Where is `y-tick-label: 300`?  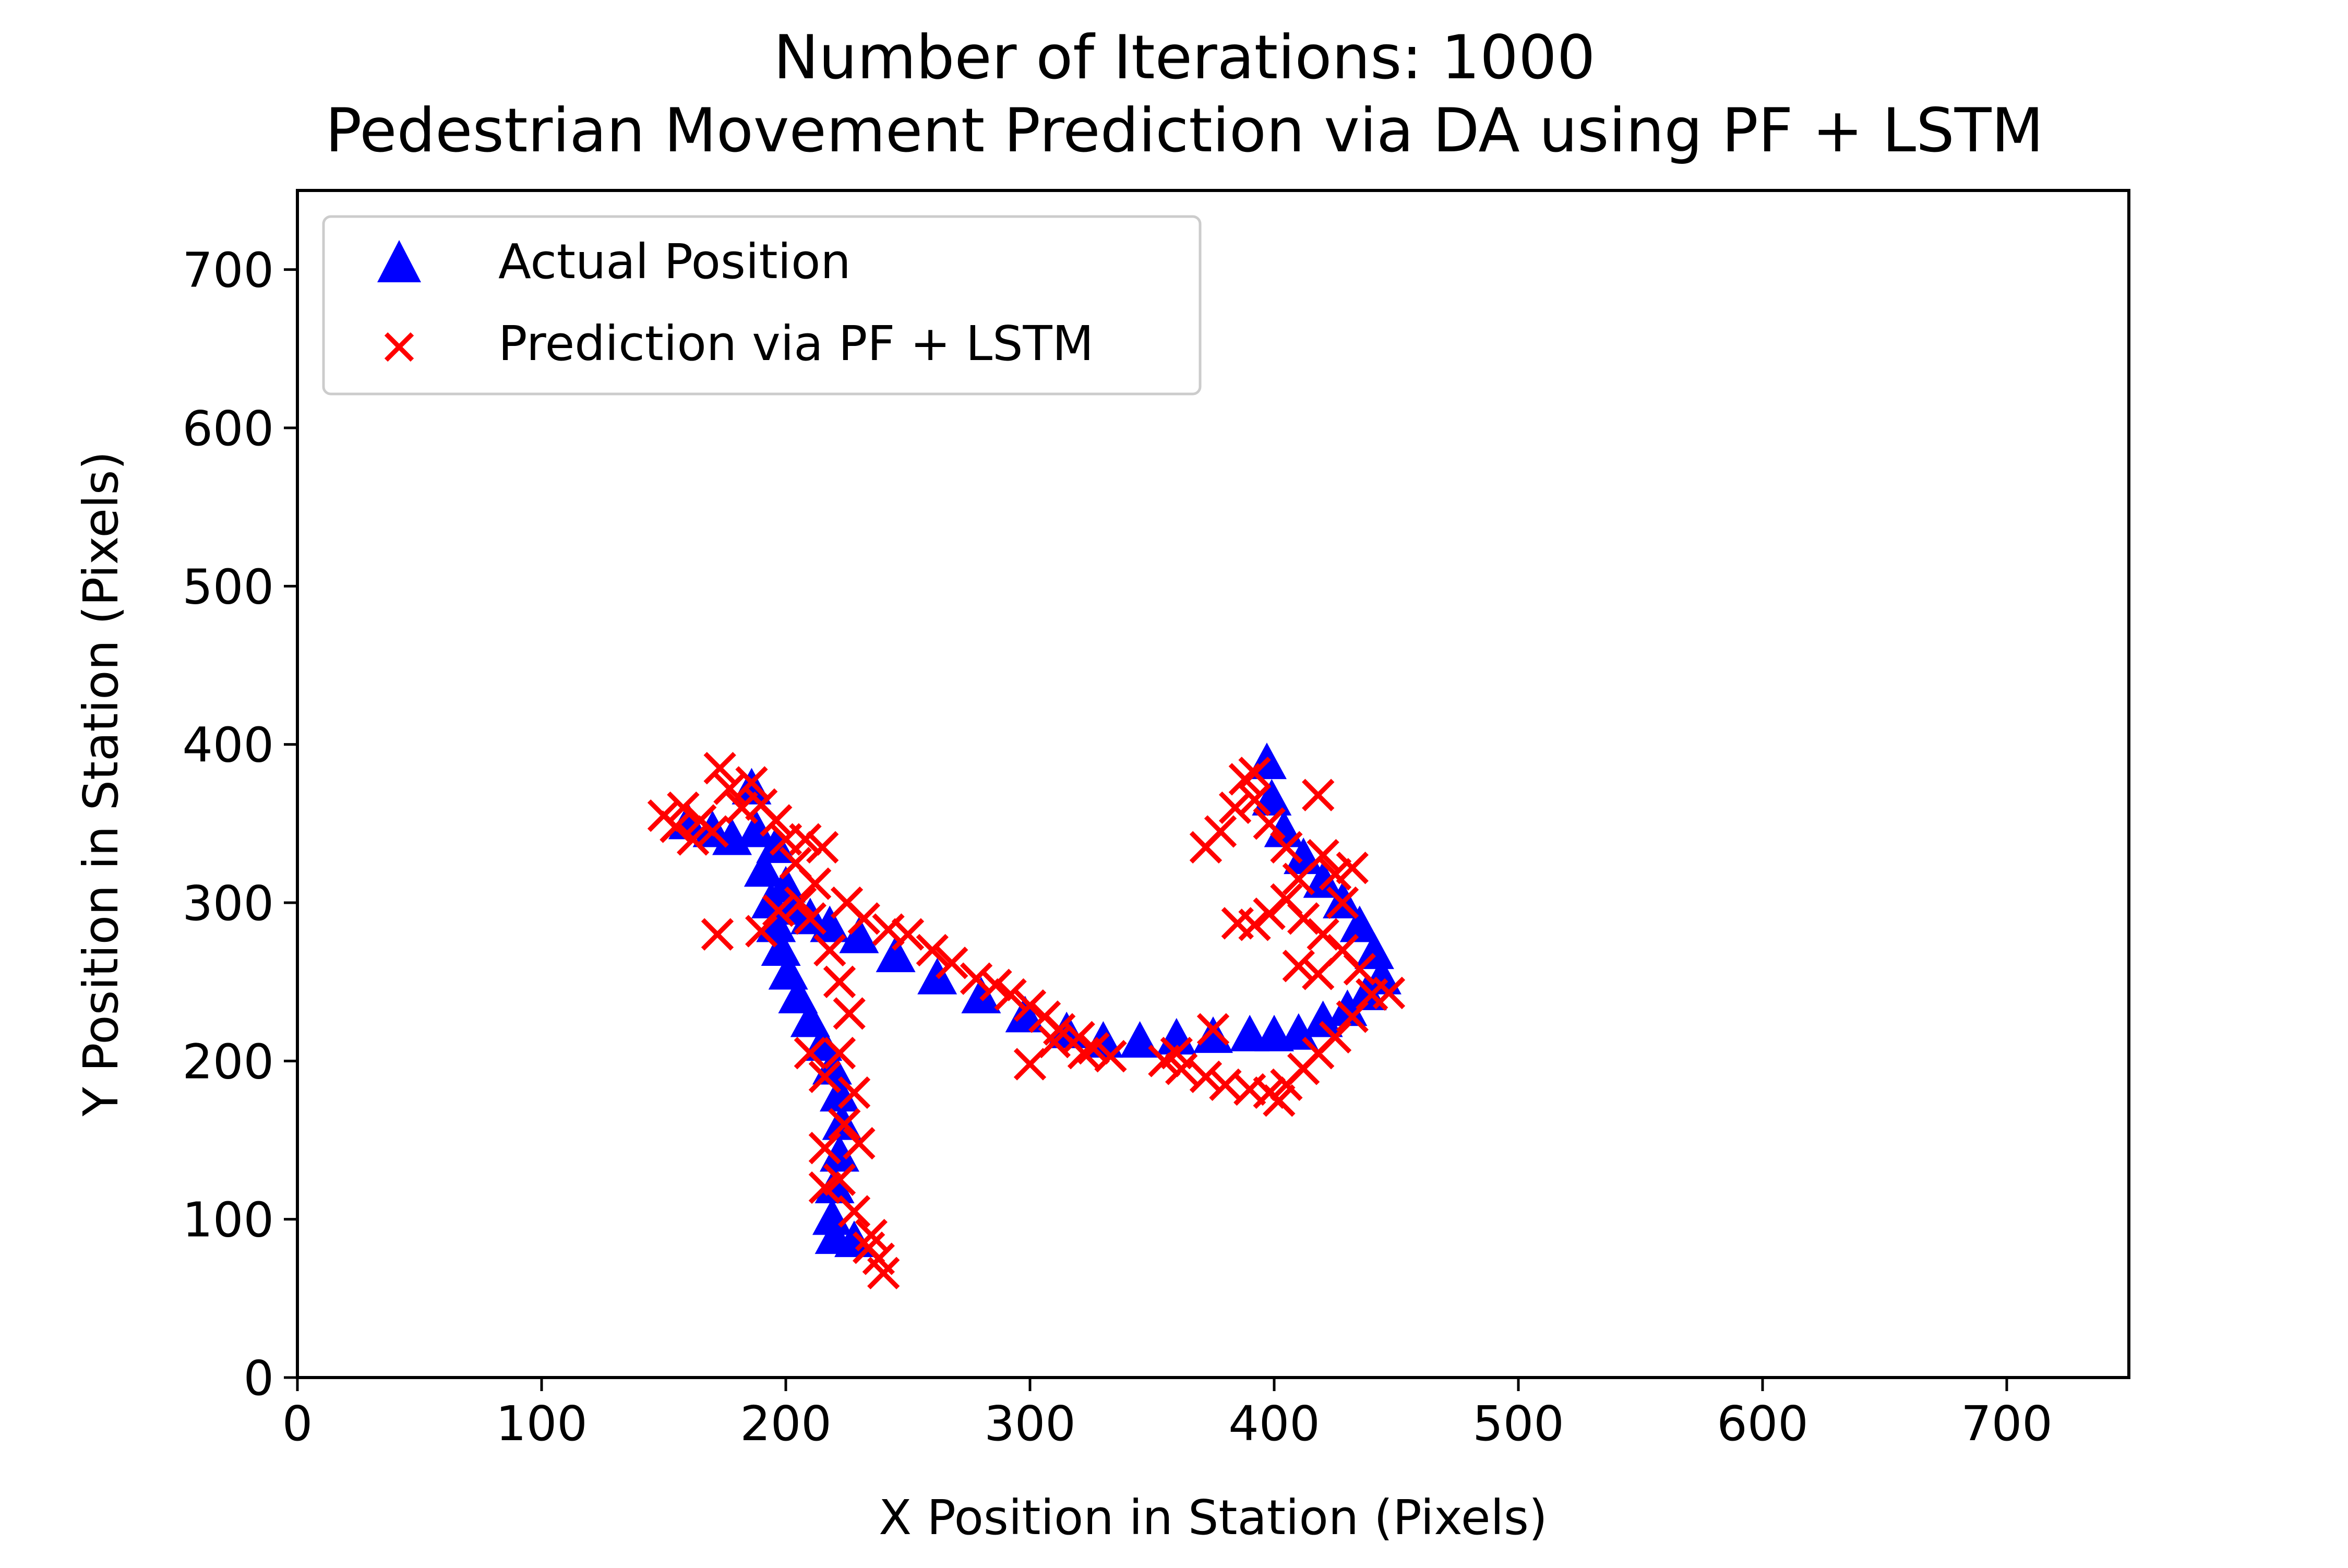 y-tick-label: 300 is located at coordinates (228, 903).